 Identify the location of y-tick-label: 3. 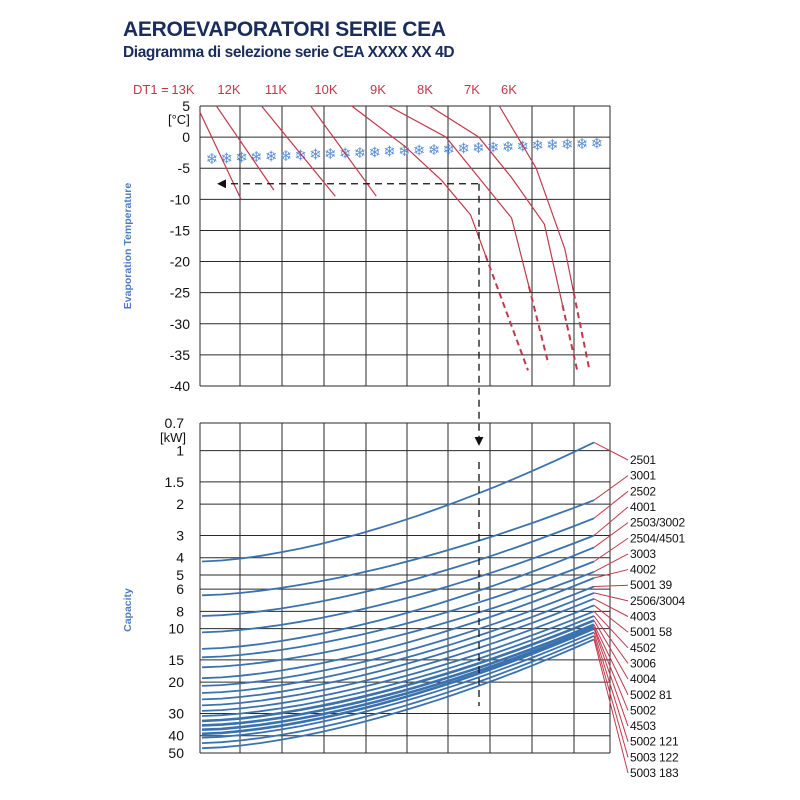
(180, 536).